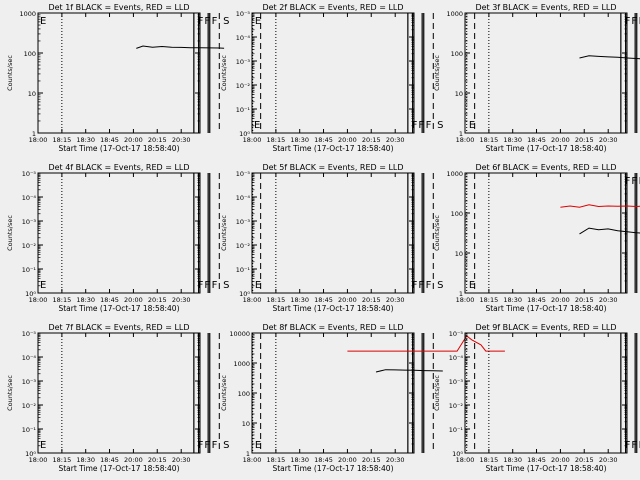  I want to click on y-tick-label: 10000, so click(239, 334).